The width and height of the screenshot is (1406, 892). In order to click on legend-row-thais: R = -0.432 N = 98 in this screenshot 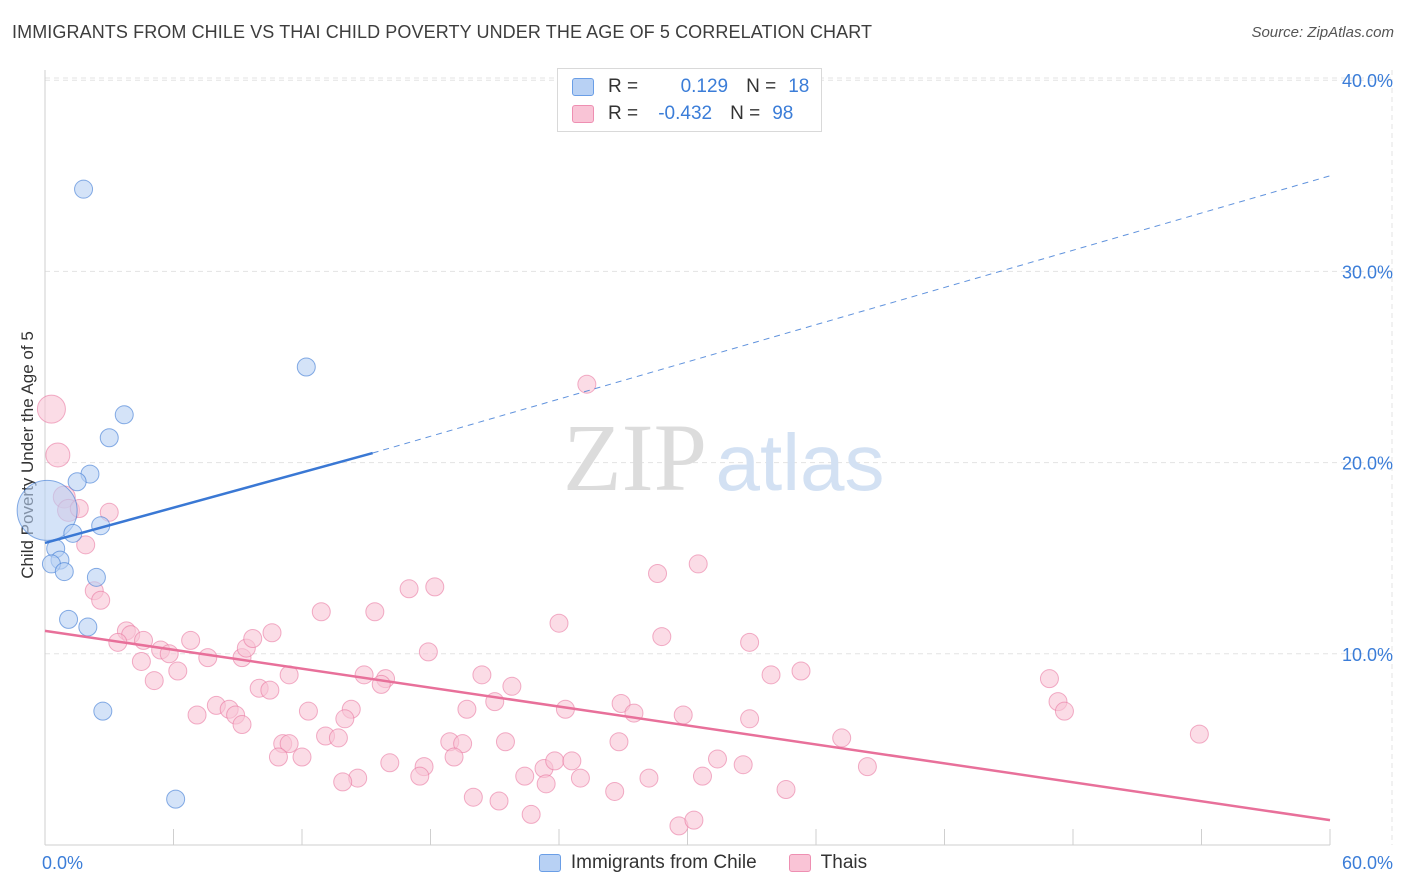, I will do `click(682, 114)`.